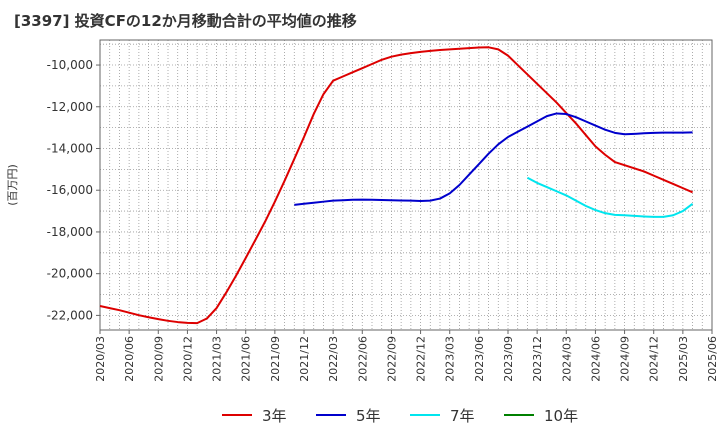  What do you see at coordinates (368, 415) in the screenshot?
I see `legend-label: 5年` at bounding box center [368, 415].